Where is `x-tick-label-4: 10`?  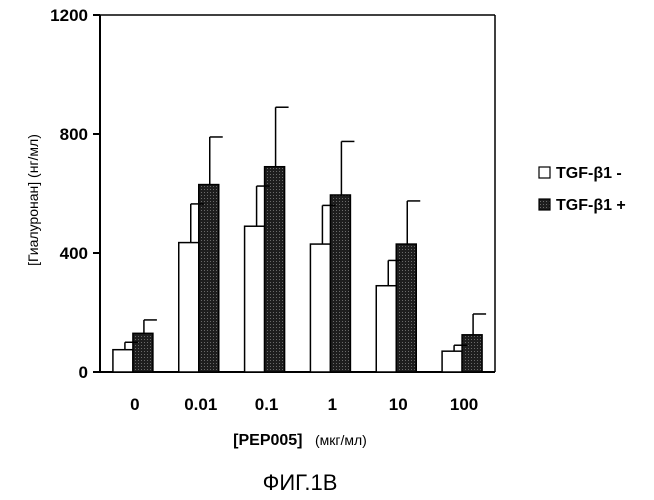
x-tick-label-4: 10 is located at coordinates (398, 404).